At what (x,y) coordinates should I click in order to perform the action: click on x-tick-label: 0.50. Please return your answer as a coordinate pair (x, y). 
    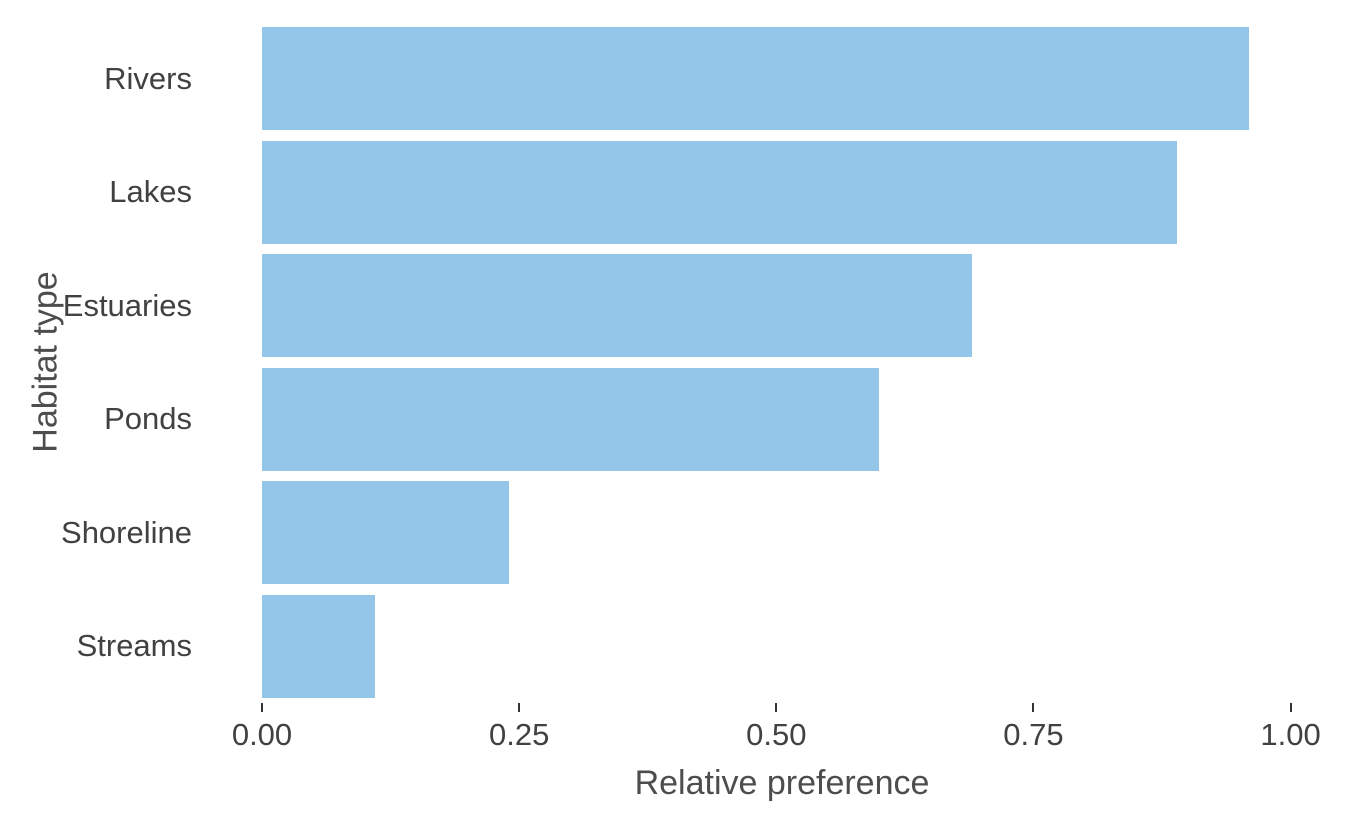
    Looking at the image, I should click on (776, 734).